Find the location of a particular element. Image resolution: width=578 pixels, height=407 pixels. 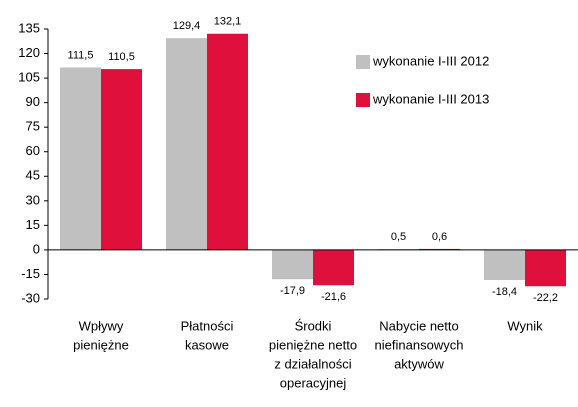

value-label: -22,2 is located at coordinates (545, 298).